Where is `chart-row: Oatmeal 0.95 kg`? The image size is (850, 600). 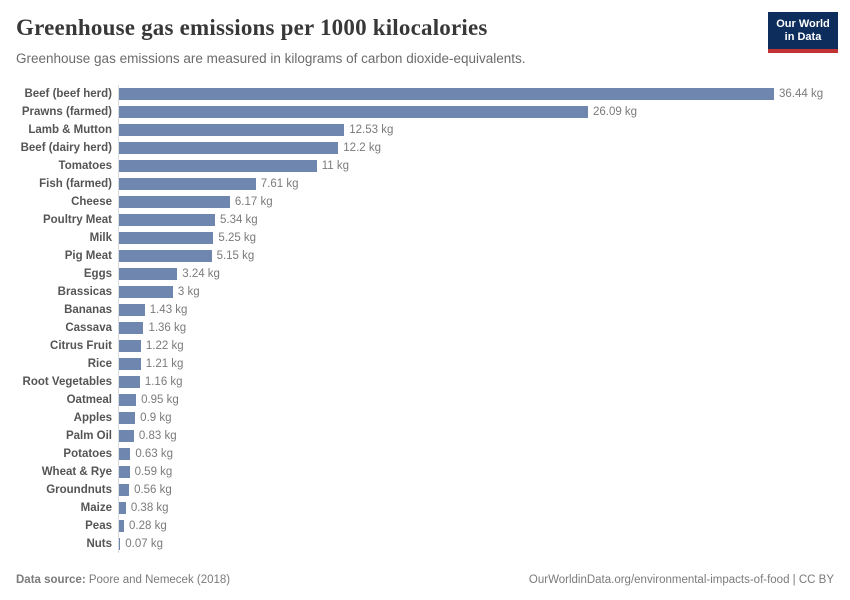 chart-row: Oatmeal 0.95 kg is located at coordinates (433, 400).